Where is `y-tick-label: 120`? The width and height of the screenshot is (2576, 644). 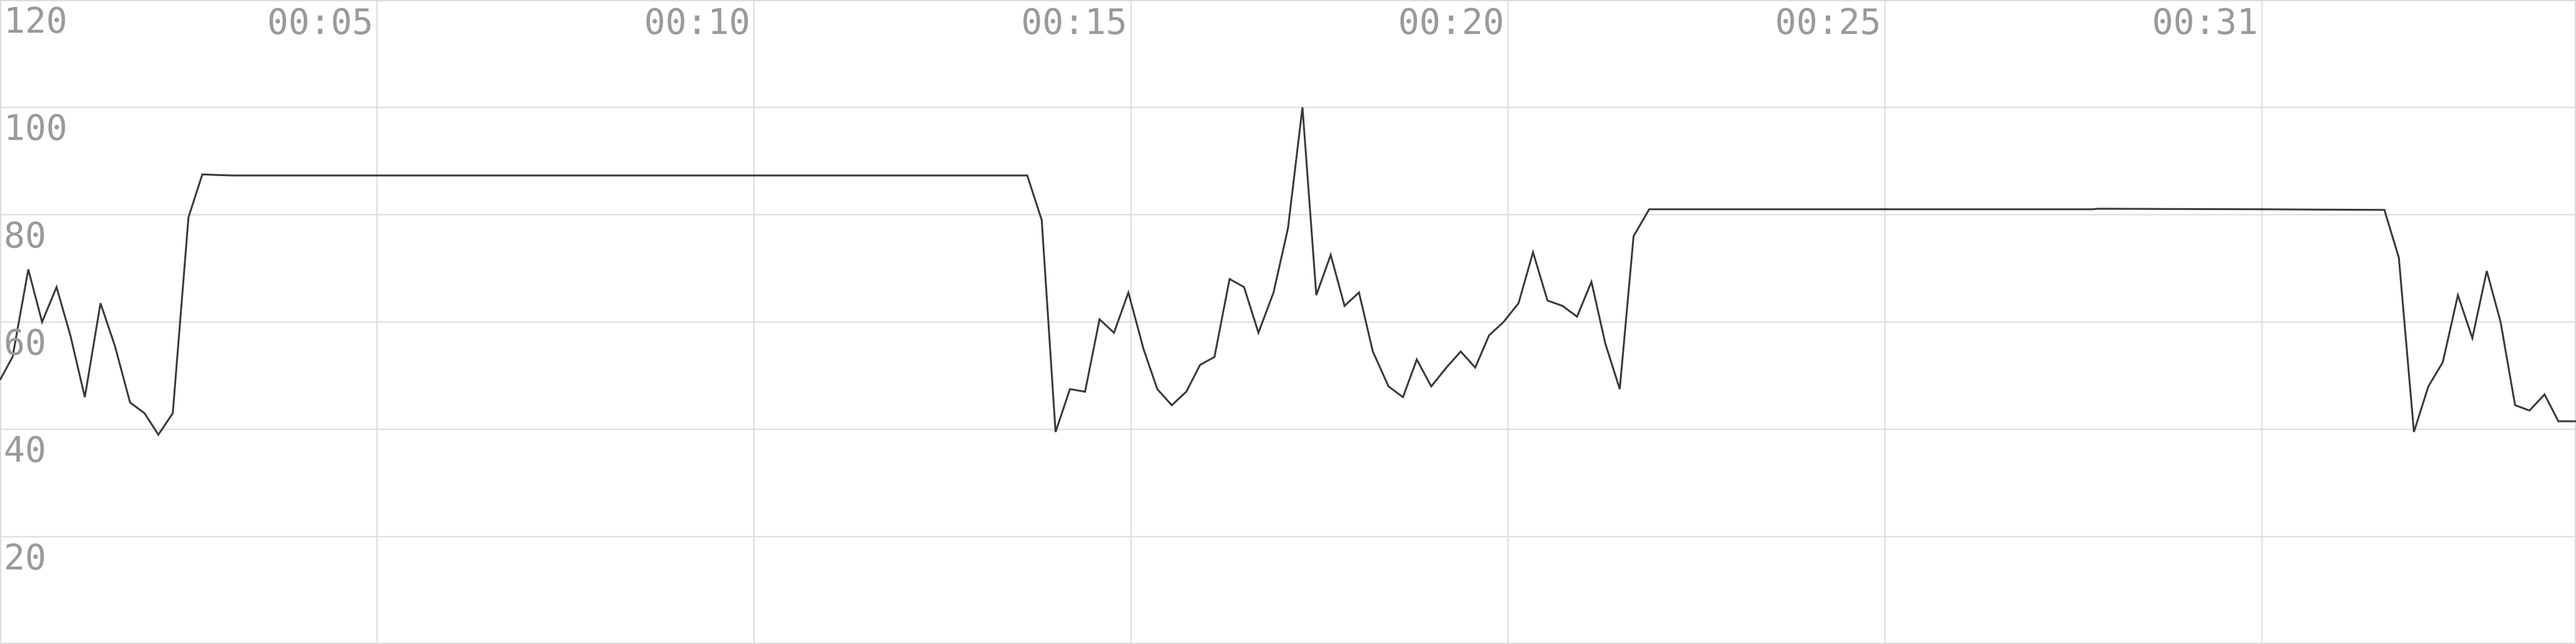
y-tick-label: 120 is located at coordinates (35, 21).